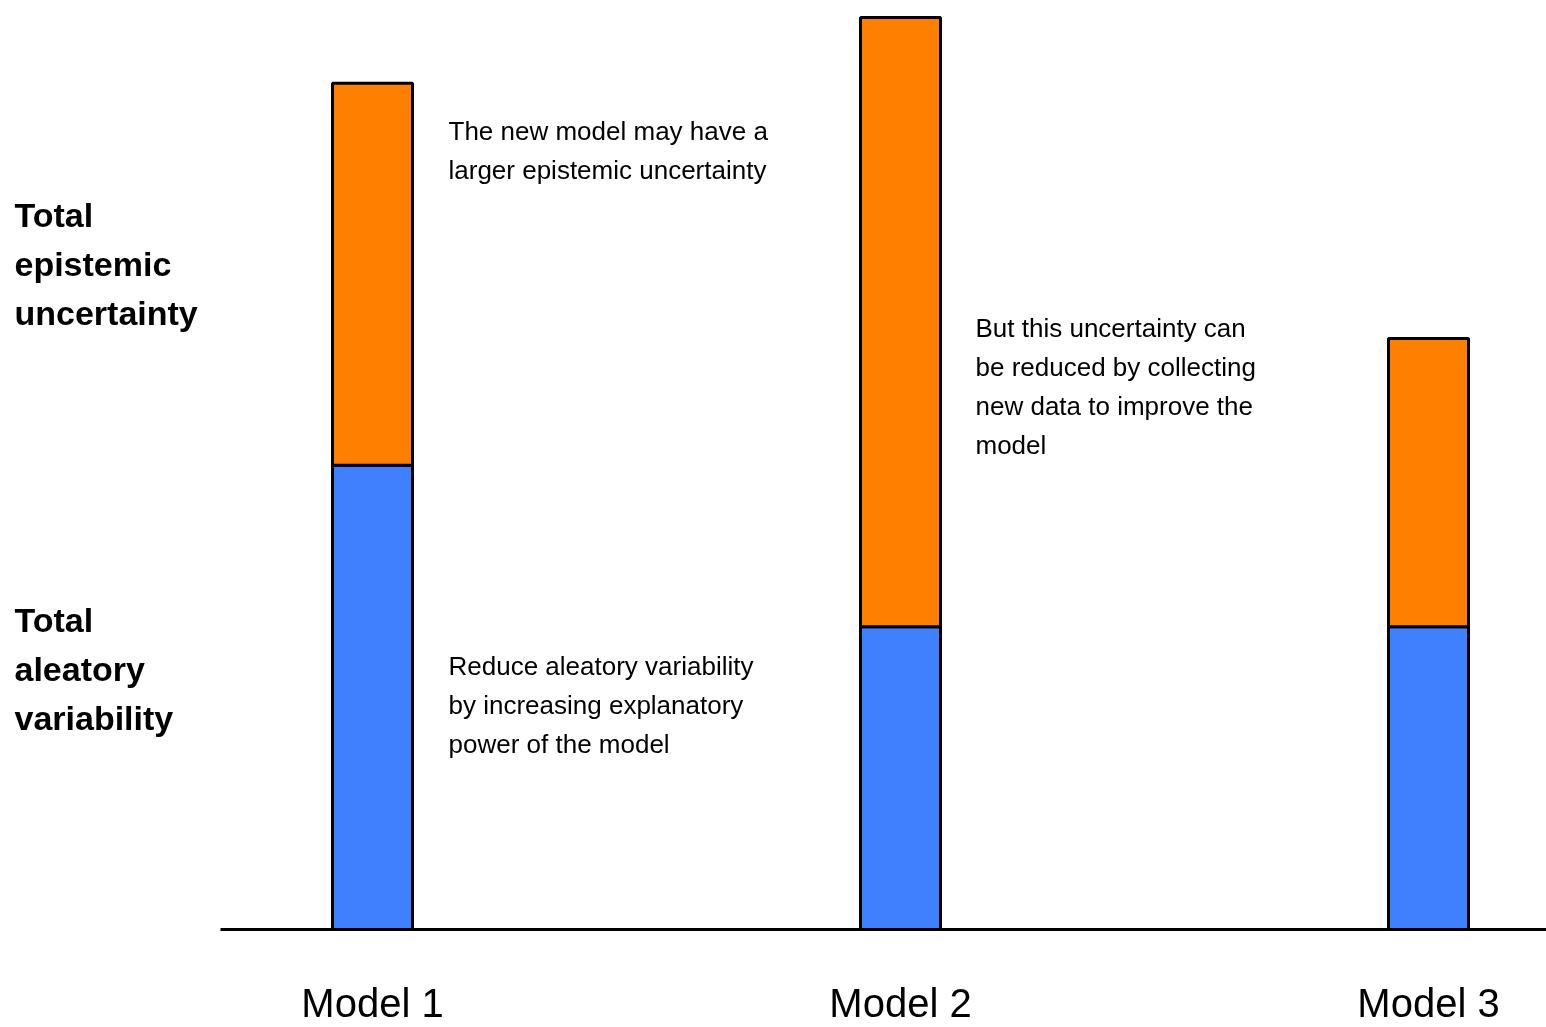 This screenshot has width=1546, height=1027. I want to click on x-tick-label: Model 3, so click(1428, 1002).